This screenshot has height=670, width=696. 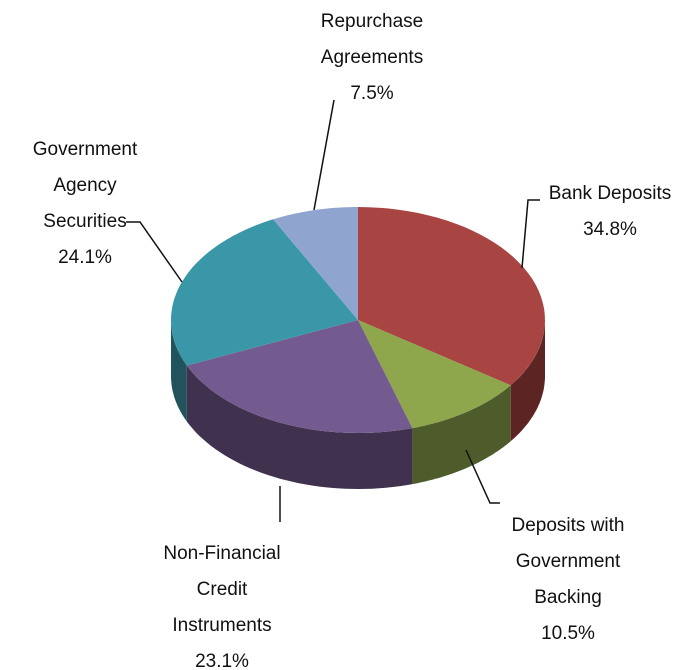 I want to click on category-label: Deposits with Government Backing, so click(x=568, y=561).